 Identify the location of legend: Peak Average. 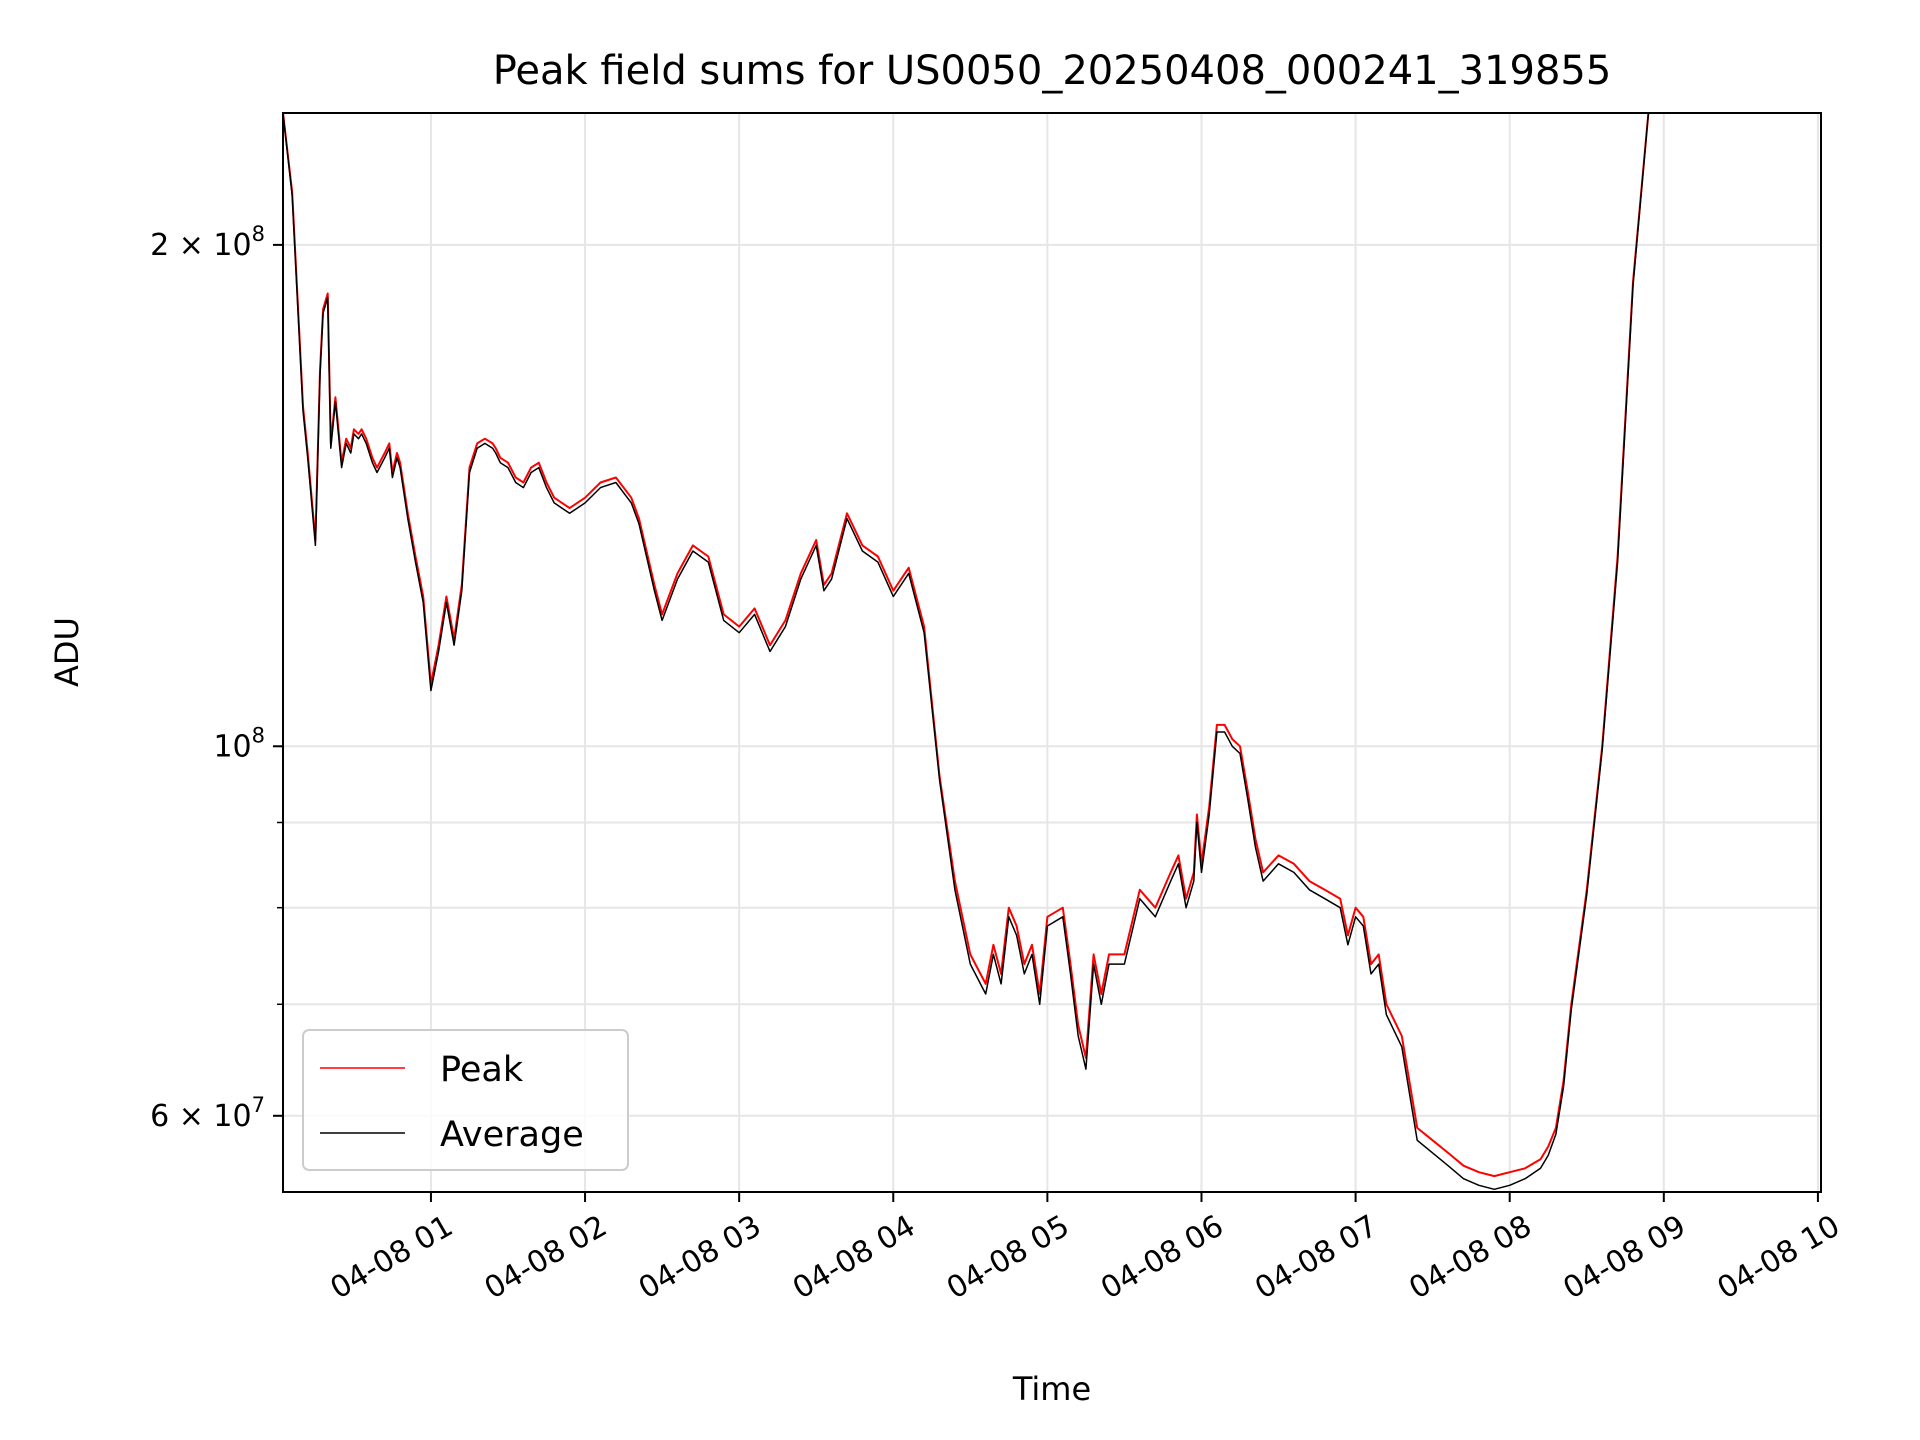
(465, 1100).